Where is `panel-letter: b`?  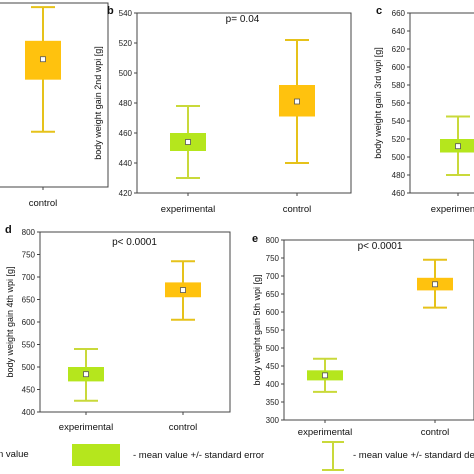
panel-letter: b is located at coordinates (110, 11).